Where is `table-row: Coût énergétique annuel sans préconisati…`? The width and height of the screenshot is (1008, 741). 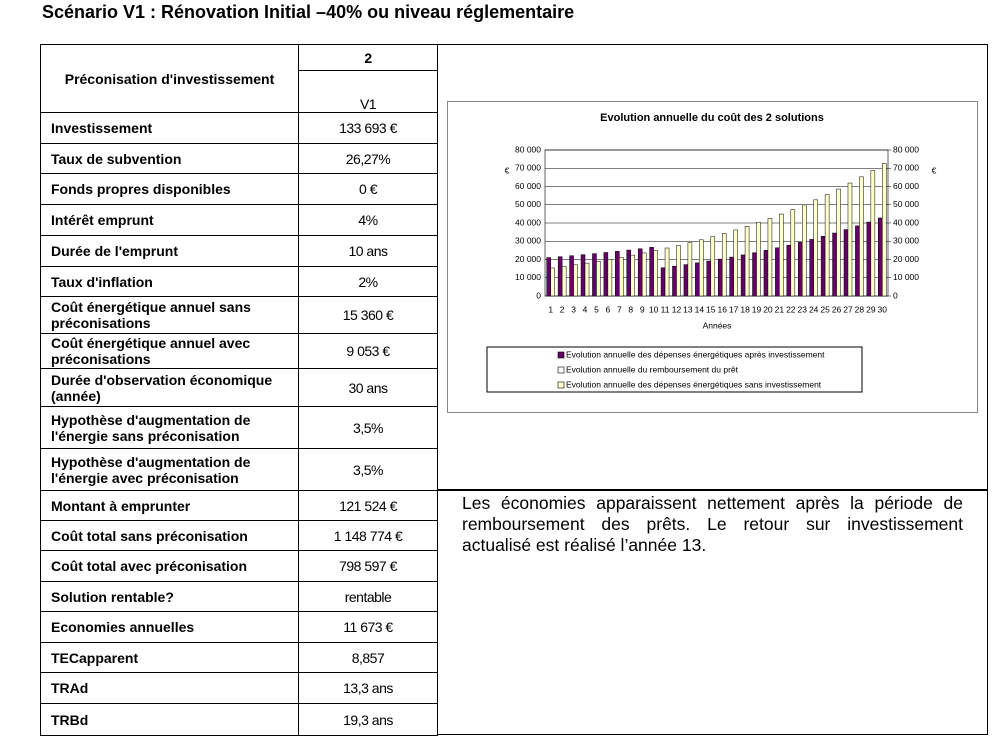
table-row: Coût énergétique annuel sans préconisati… is located at coordinates (239, 315).